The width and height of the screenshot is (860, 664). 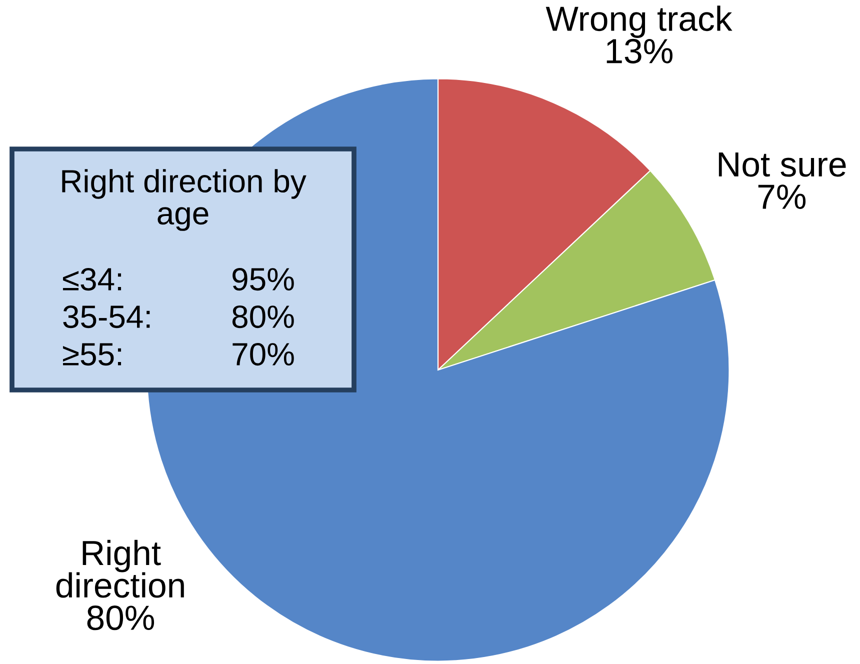 I want to click on text: Right direction by age, so click(x=184, y=200).